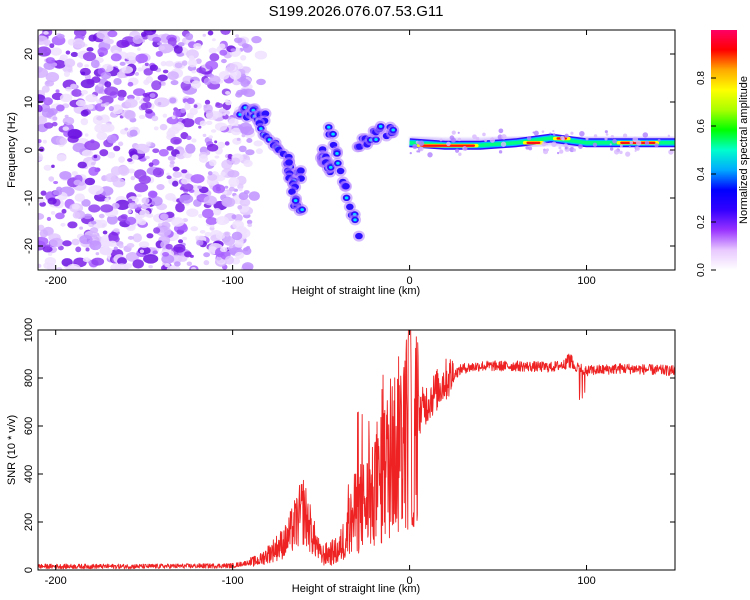 Image resolution: width=750 pixels, height=600 pixels. I want to click on snr-ytick-label: 800, so click(29, 378).